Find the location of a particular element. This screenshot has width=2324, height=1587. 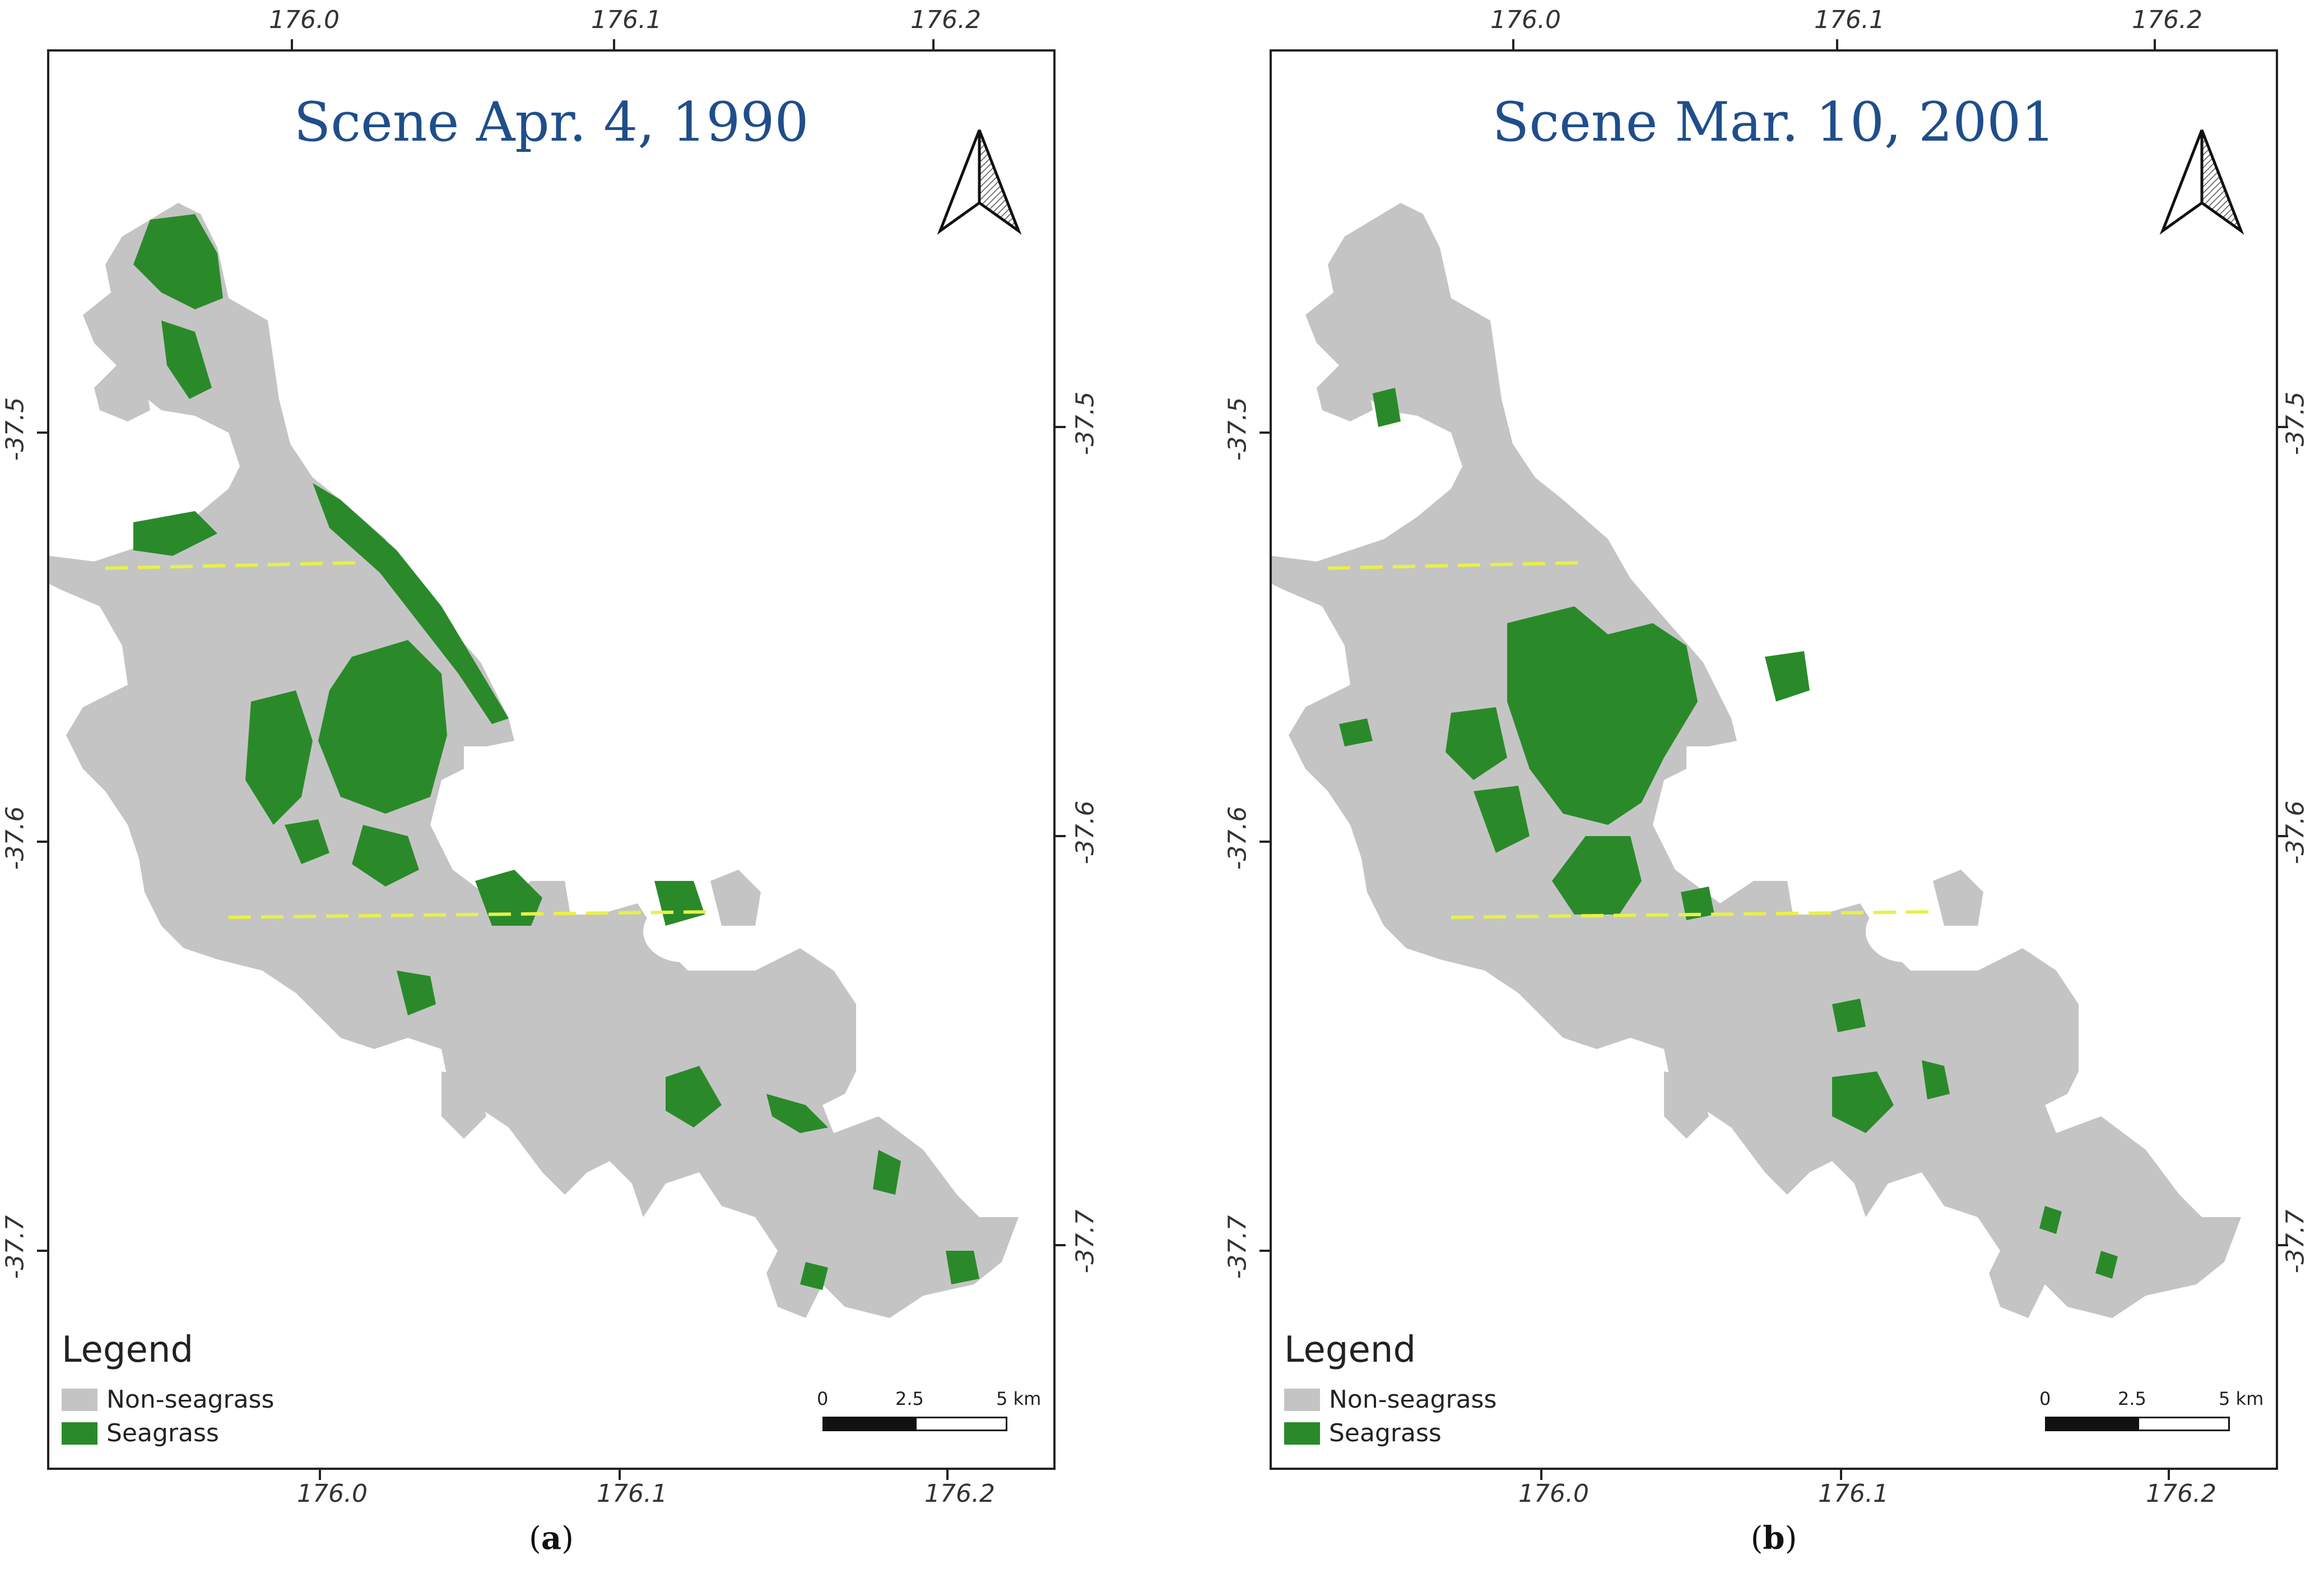

scene-title: Scene Apr. 4, 1990 is located at coordinates (551, 122).